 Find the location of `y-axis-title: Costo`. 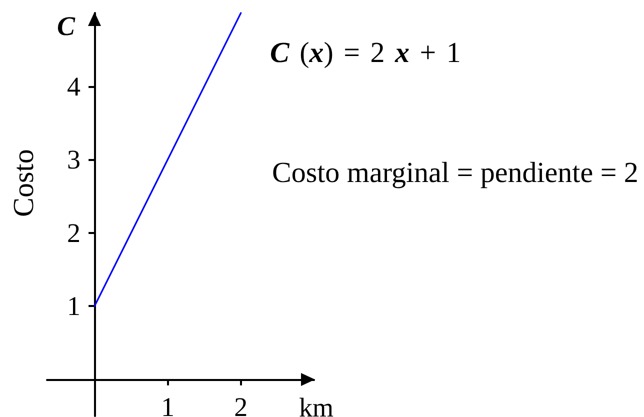

y-axis-title: Costo is located at coordinates (24, 183).